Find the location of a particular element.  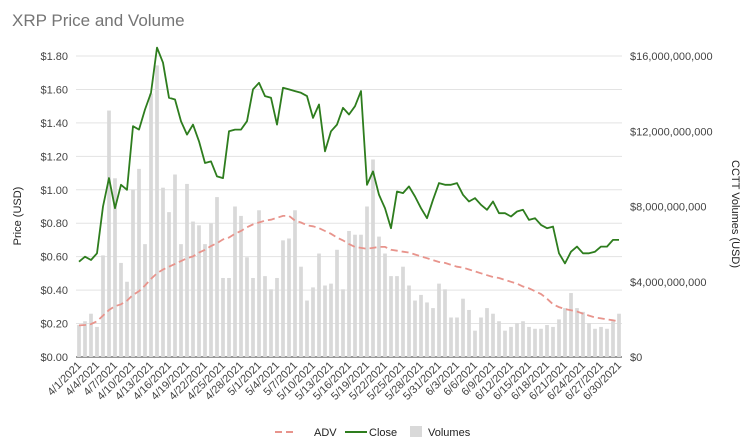

legend-adv-label: ADV is located at coordinates (325, 433).